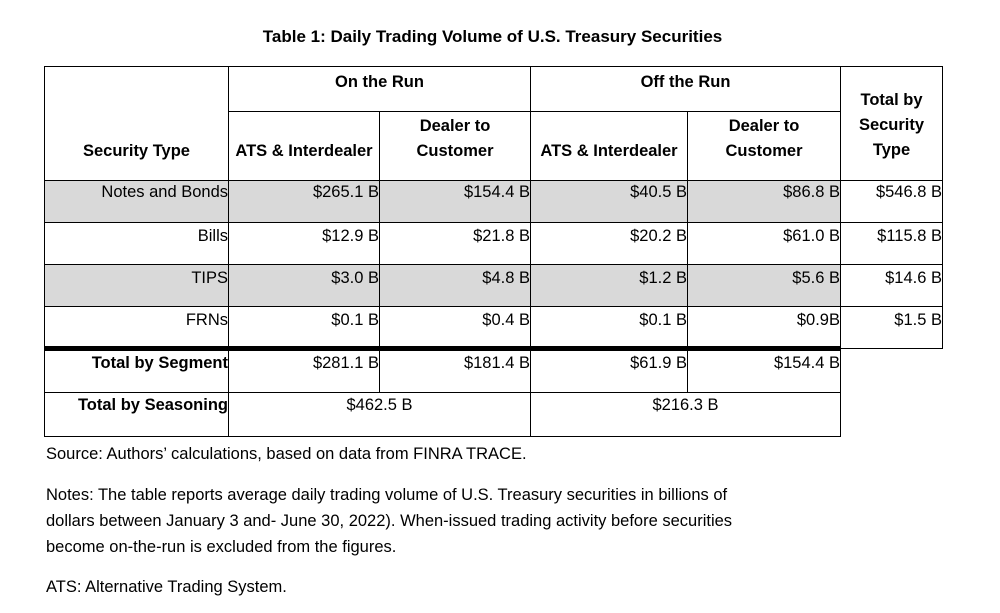  What do you see at coordinates (136, 369) in the screenshot?
I see `segment-label: Total by Segment` at bounding box center [136, 369].